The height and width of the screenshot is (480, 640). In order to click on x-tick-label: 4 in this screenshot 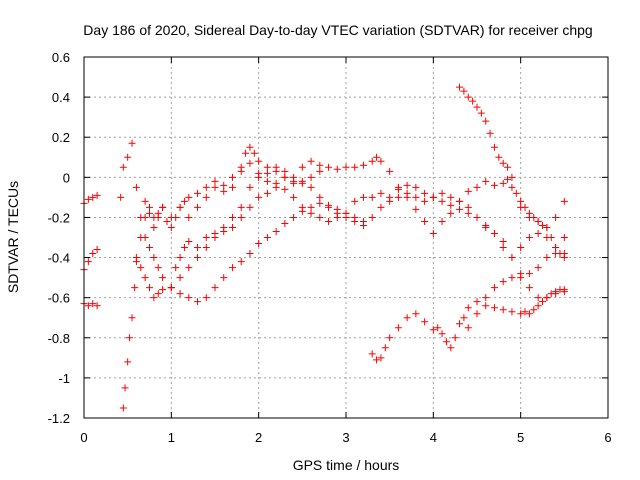, I will do `click(433, 437)`.